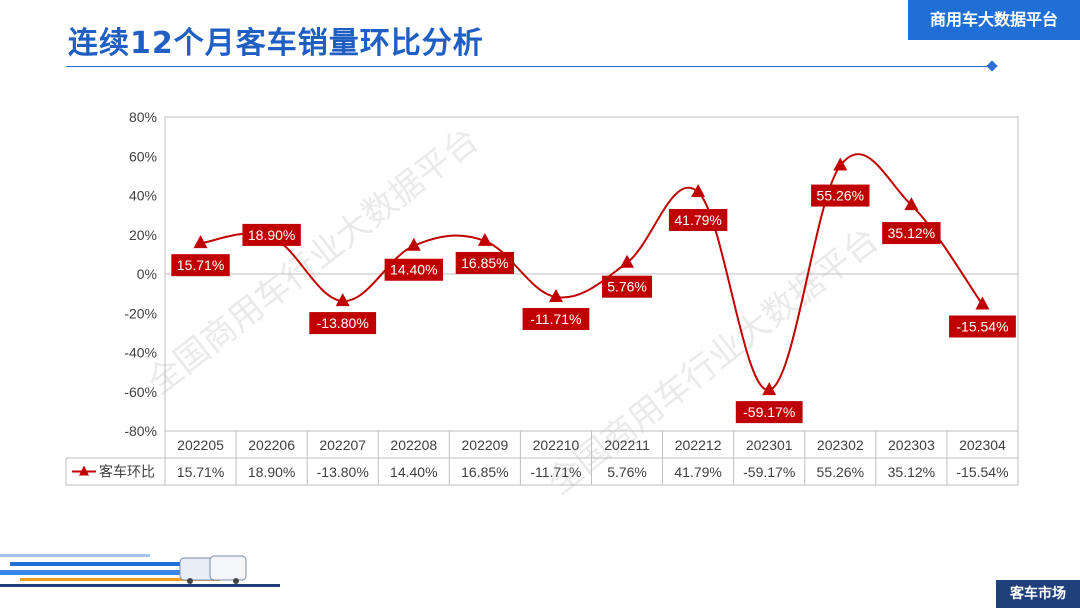  What do you see at coordinates (140, 392) in the screenshot?
I see `y-tick-label: -60%` at bounding box center [140, 392].